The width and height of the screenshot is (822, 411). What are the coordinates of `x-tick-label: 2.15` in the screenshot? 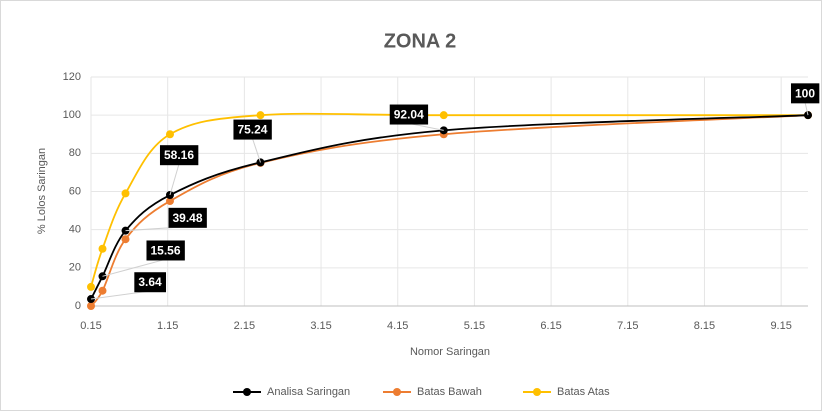 It's located at (244, 326).